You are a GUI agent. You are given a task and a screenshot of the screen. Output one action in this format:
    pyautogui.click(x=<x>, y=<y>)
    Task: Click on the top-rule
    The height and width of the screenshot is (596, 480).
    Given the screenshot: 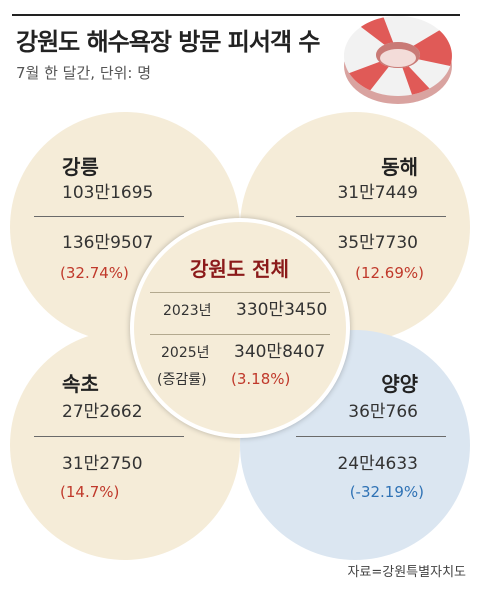 What is the action you would take?
    pyautogui.click(x=236, y=15)
    